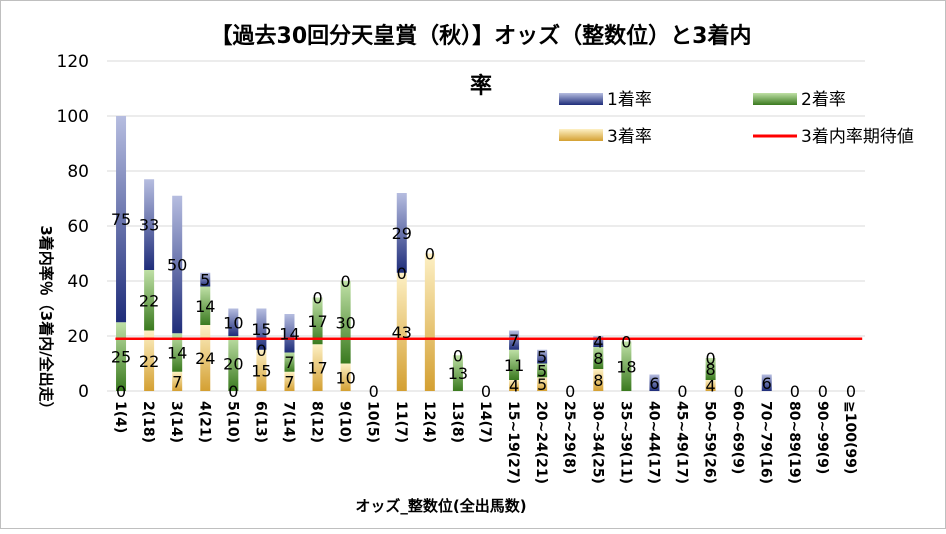 This screenshot has width=946, height=534. I want to click on x-axis-title: オッズ_整数位(全出馬数), so click(440, 506).